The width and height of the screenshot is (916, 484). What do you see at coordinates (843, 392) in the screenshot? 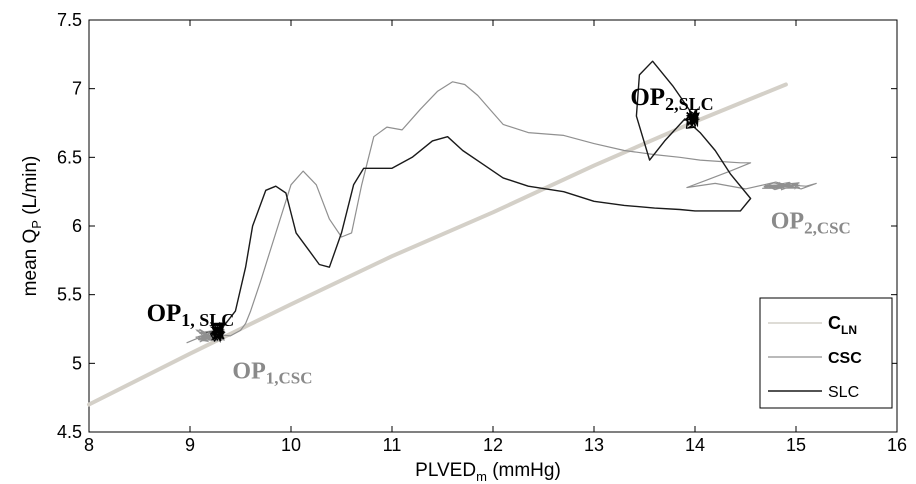
I see `legend-label-slc: SLC` at bounding box center [843, 392].